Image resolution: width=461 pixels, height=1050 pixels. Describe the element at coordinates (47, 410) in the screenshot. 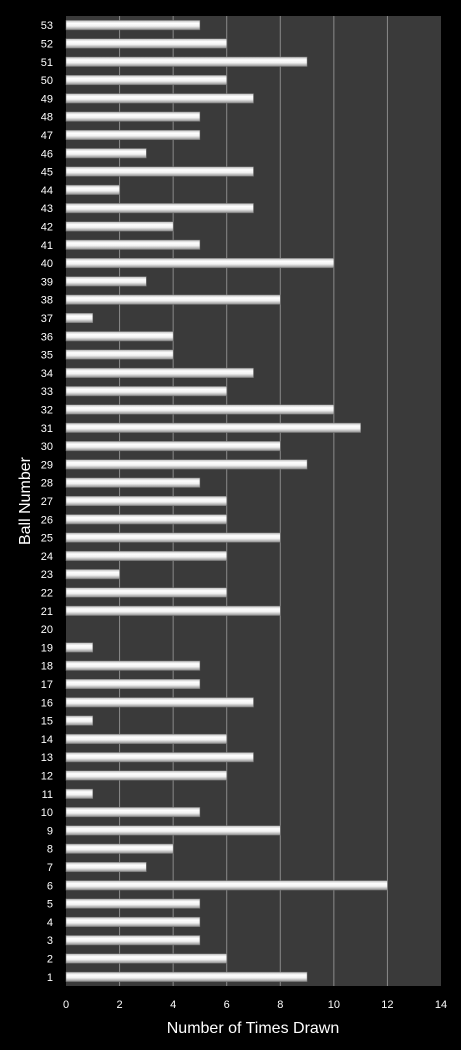

I see `y-tick-label: 32` at that location.